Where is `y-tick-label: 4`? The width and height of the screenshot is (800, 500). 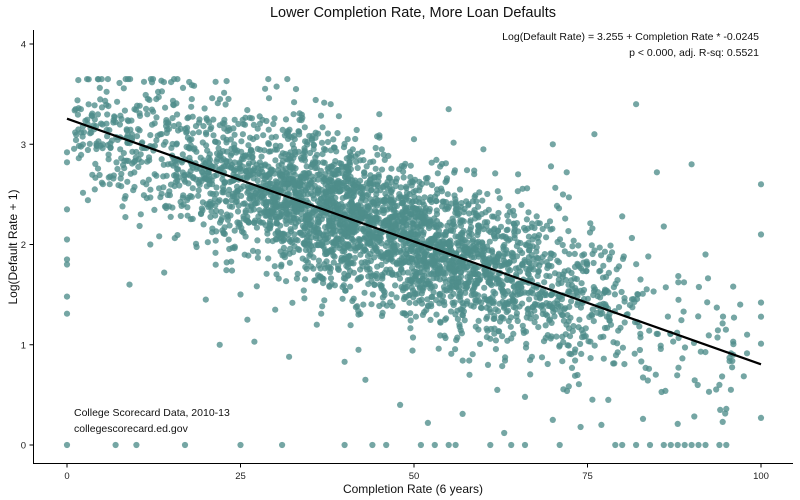 y-tick-label: 4 is located at coordinates (23, 45).